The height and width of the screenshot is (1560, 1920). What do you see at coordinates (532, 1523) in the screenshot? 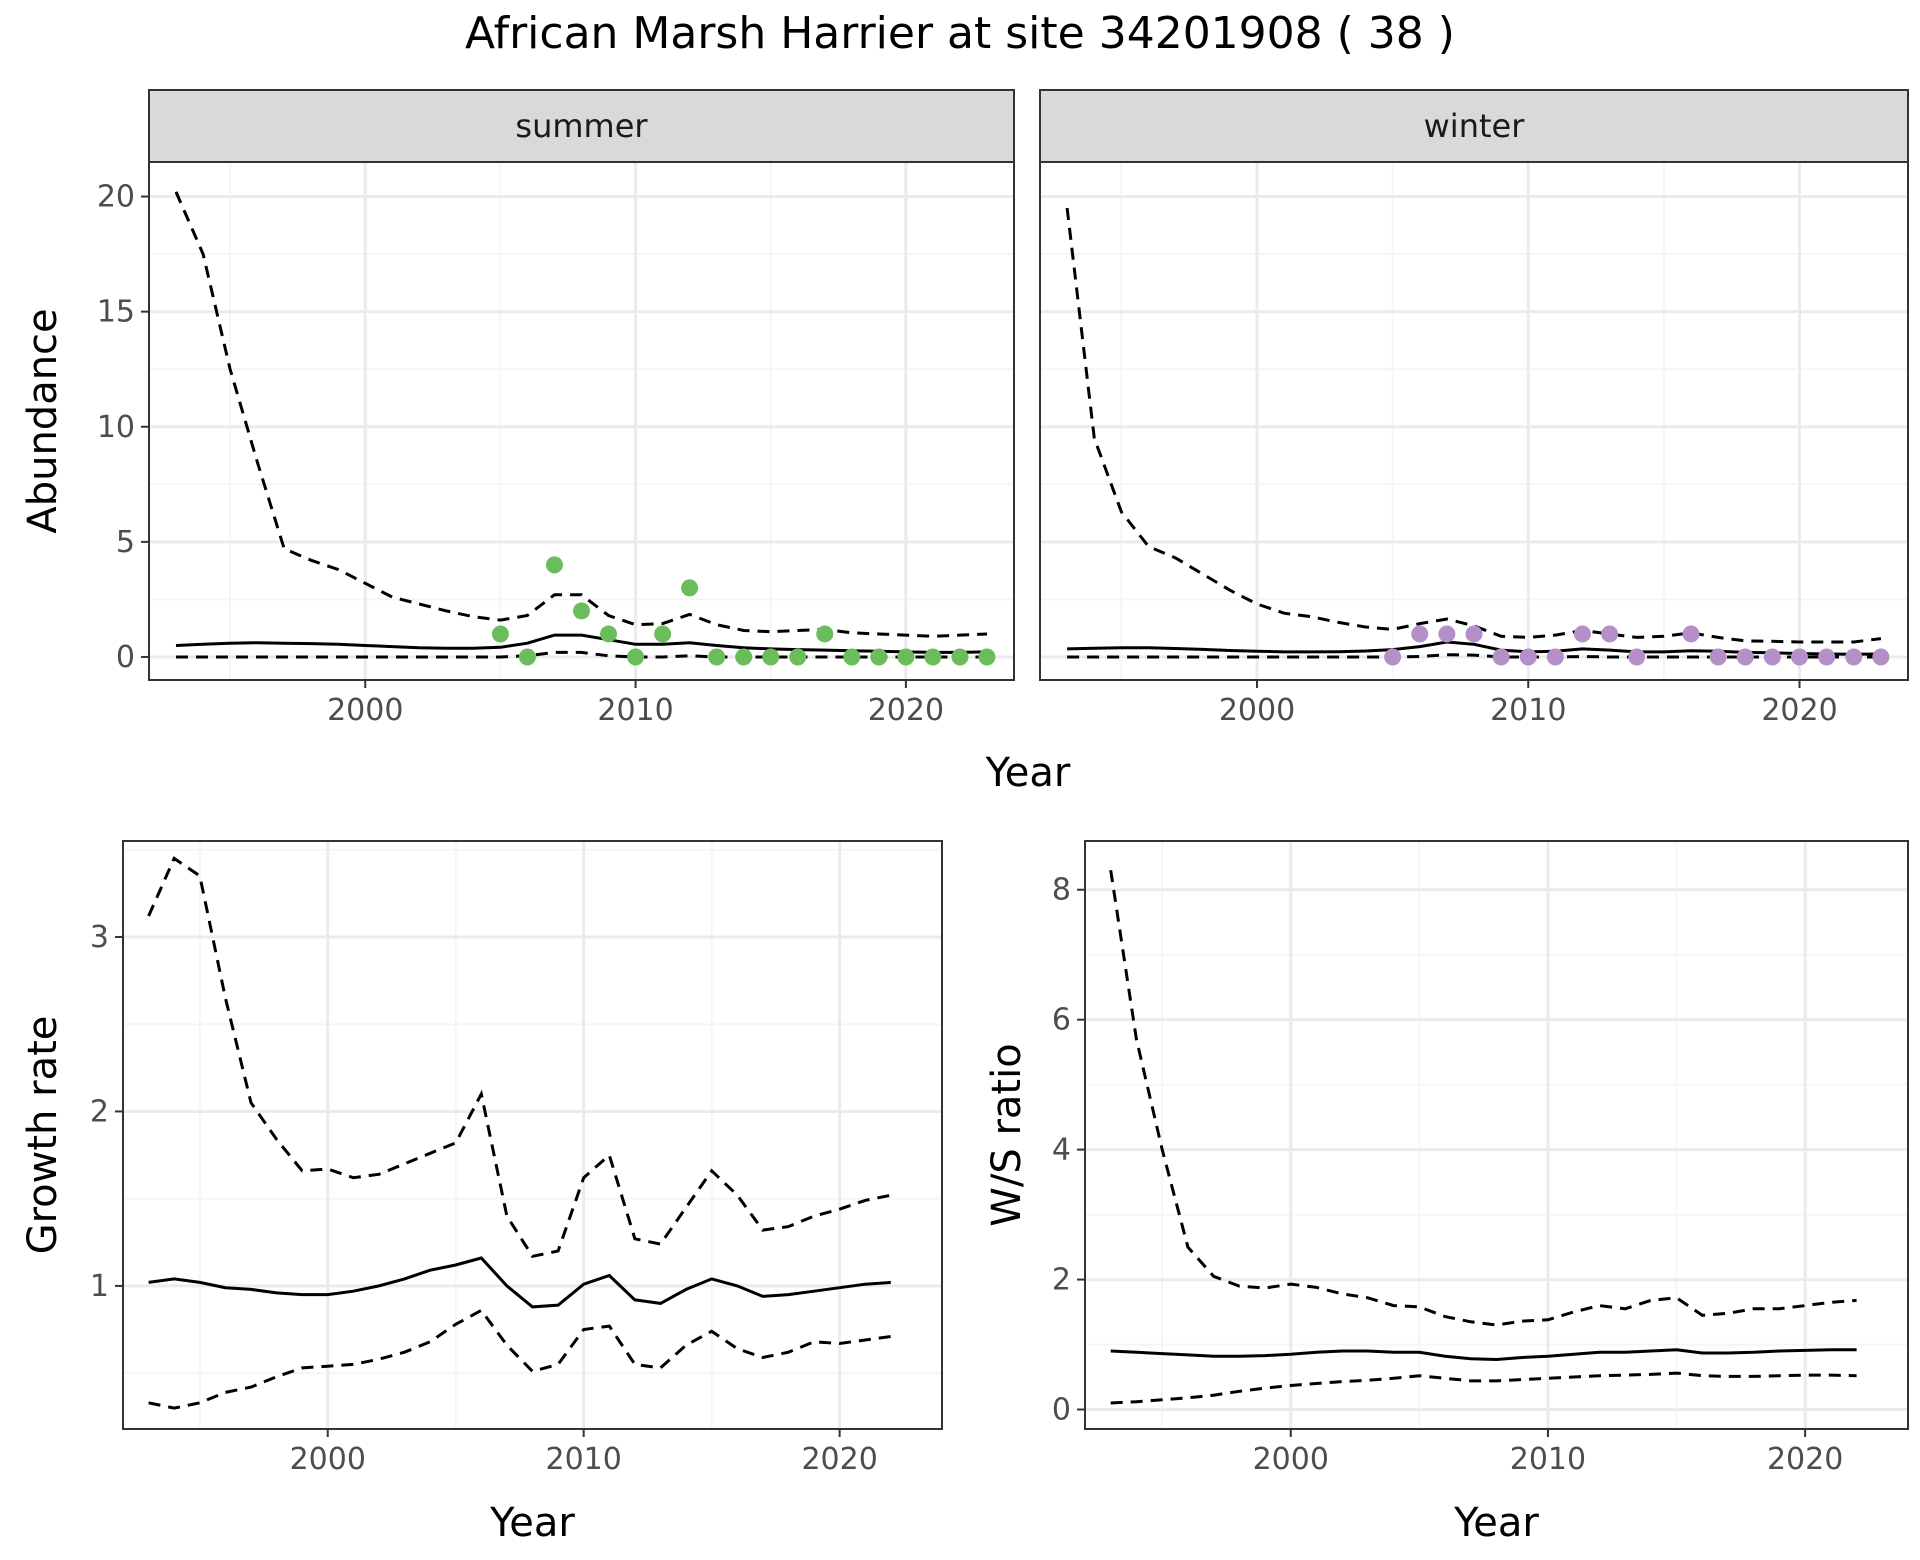
I see `growth-x-axis-title: Year` at bounding box center [532, 1523].